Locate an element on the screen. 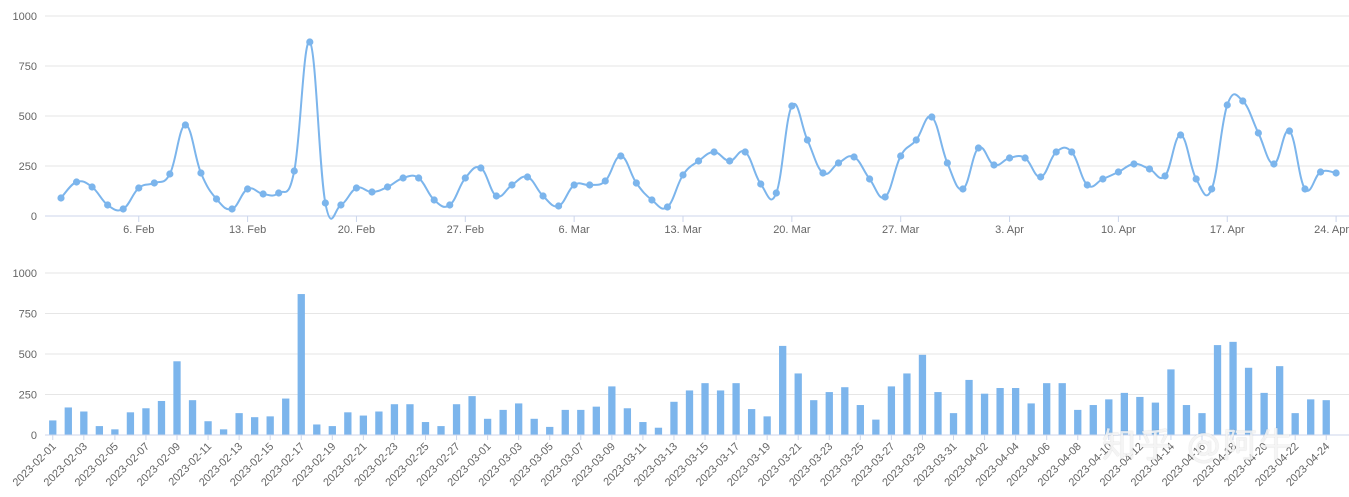 This screenshot has width=1349, height=497. x-tick-label: 17. Apr is located at coordinates (1227, 230).